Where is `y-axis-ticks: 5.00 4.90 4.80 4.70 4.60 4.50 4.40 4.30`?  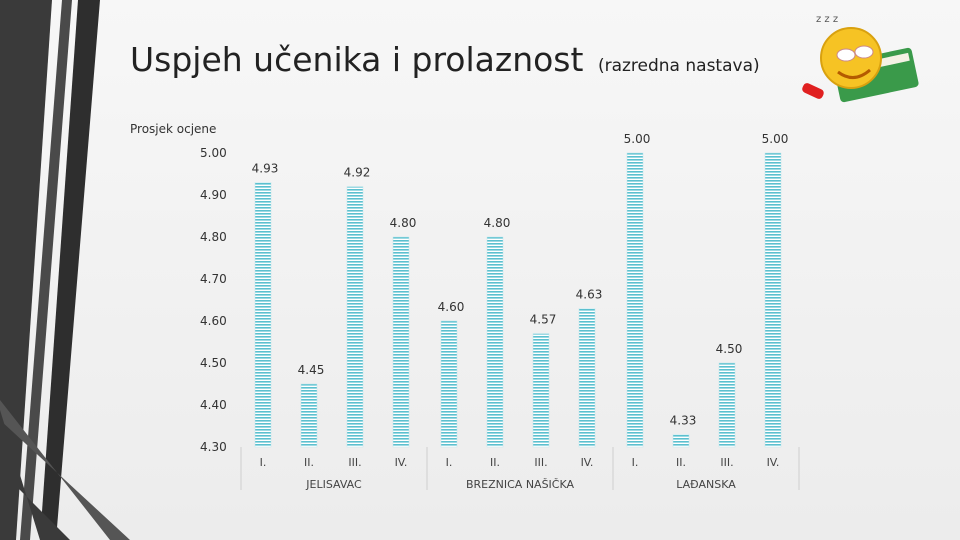
y-axis-ticks: 5.00 4.90 4.80 4.70 4.60 4.50 4.40 4.30 is located at coordinates (213, 300).